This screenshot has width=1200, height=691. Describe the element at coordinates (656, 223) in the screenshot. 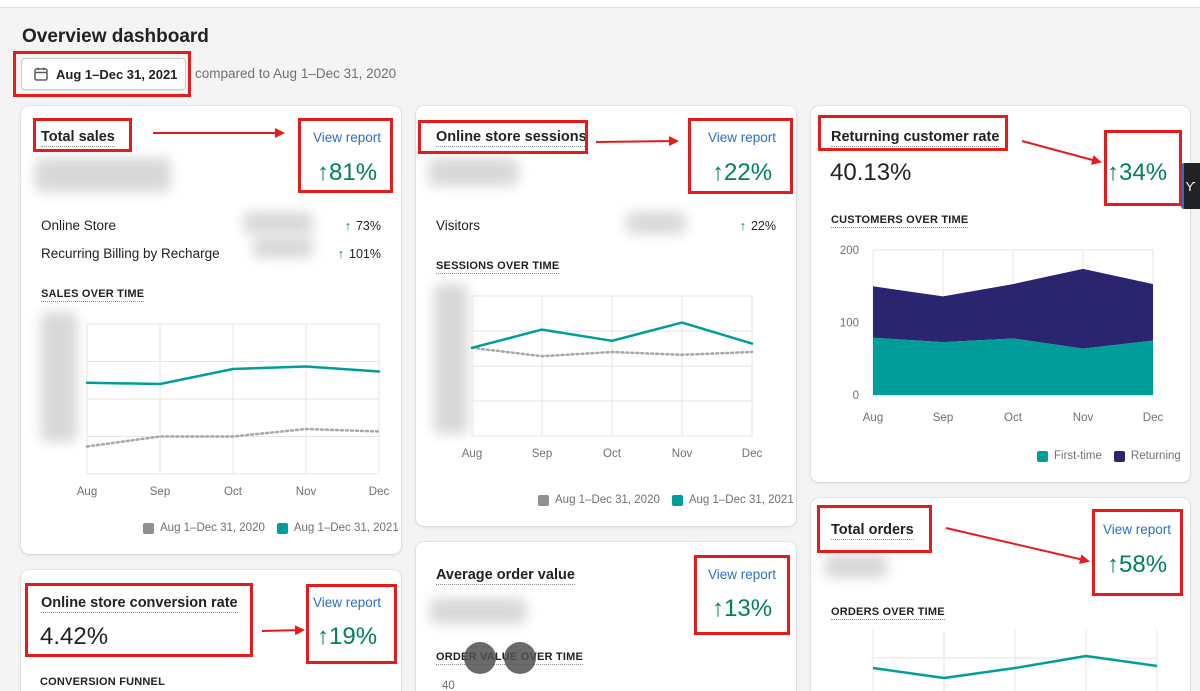

I see `visitors-value-redacted` at that location.